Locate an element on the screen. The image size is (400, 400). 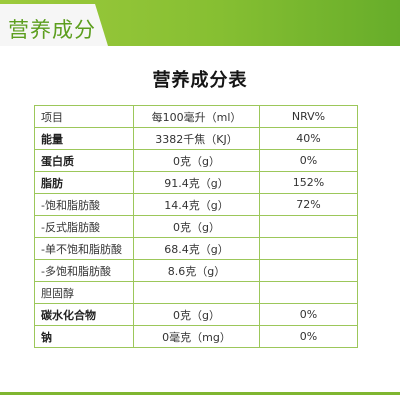
row-name: 能量 is located at coordinates (84, 138).